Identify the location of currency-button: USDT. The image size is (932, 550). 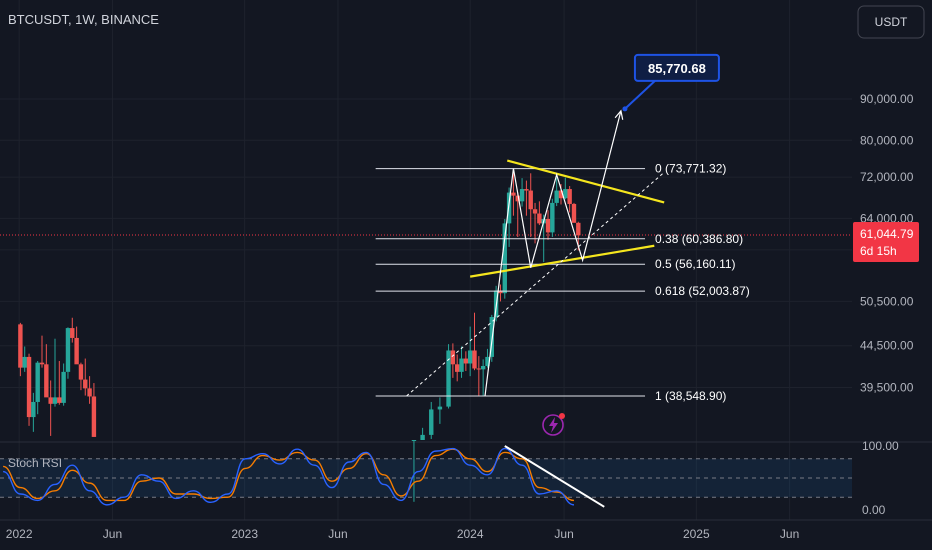
(891, 22).